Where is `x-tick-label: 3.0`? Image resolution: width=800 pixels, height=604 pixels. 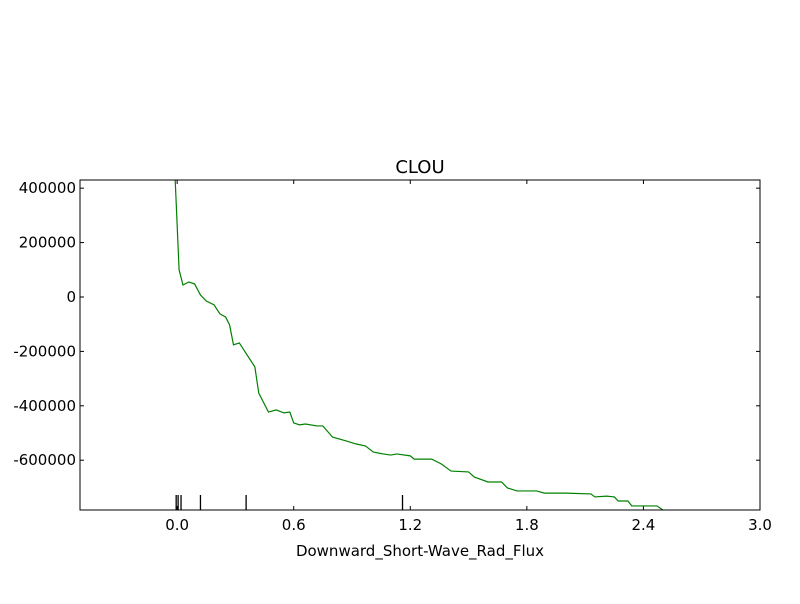
x-tick-label: 3.0 is located at coordinates (760, 525).